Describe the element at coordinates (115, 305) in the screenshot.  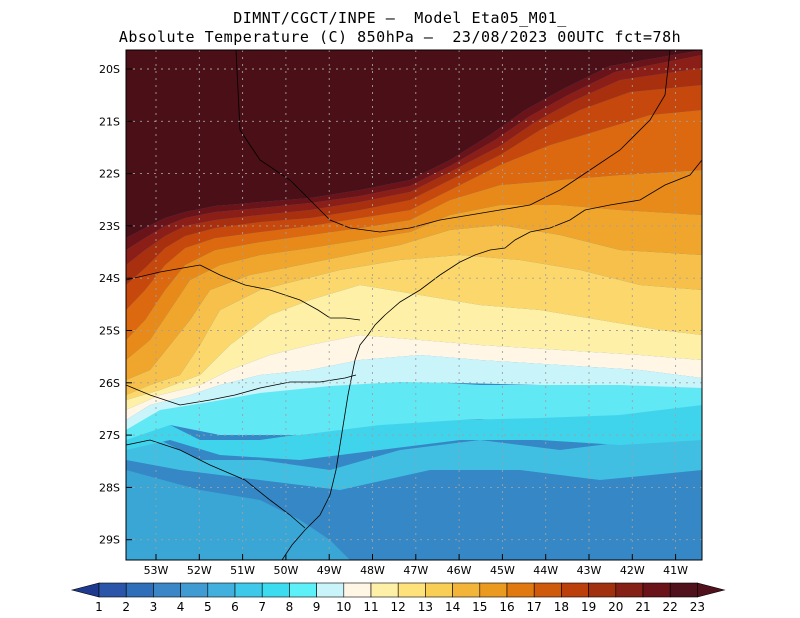
I see `latitude-ticks: 20S 21S 22S 23S 24S 25S 26S 27S 28S 29S` at that location.